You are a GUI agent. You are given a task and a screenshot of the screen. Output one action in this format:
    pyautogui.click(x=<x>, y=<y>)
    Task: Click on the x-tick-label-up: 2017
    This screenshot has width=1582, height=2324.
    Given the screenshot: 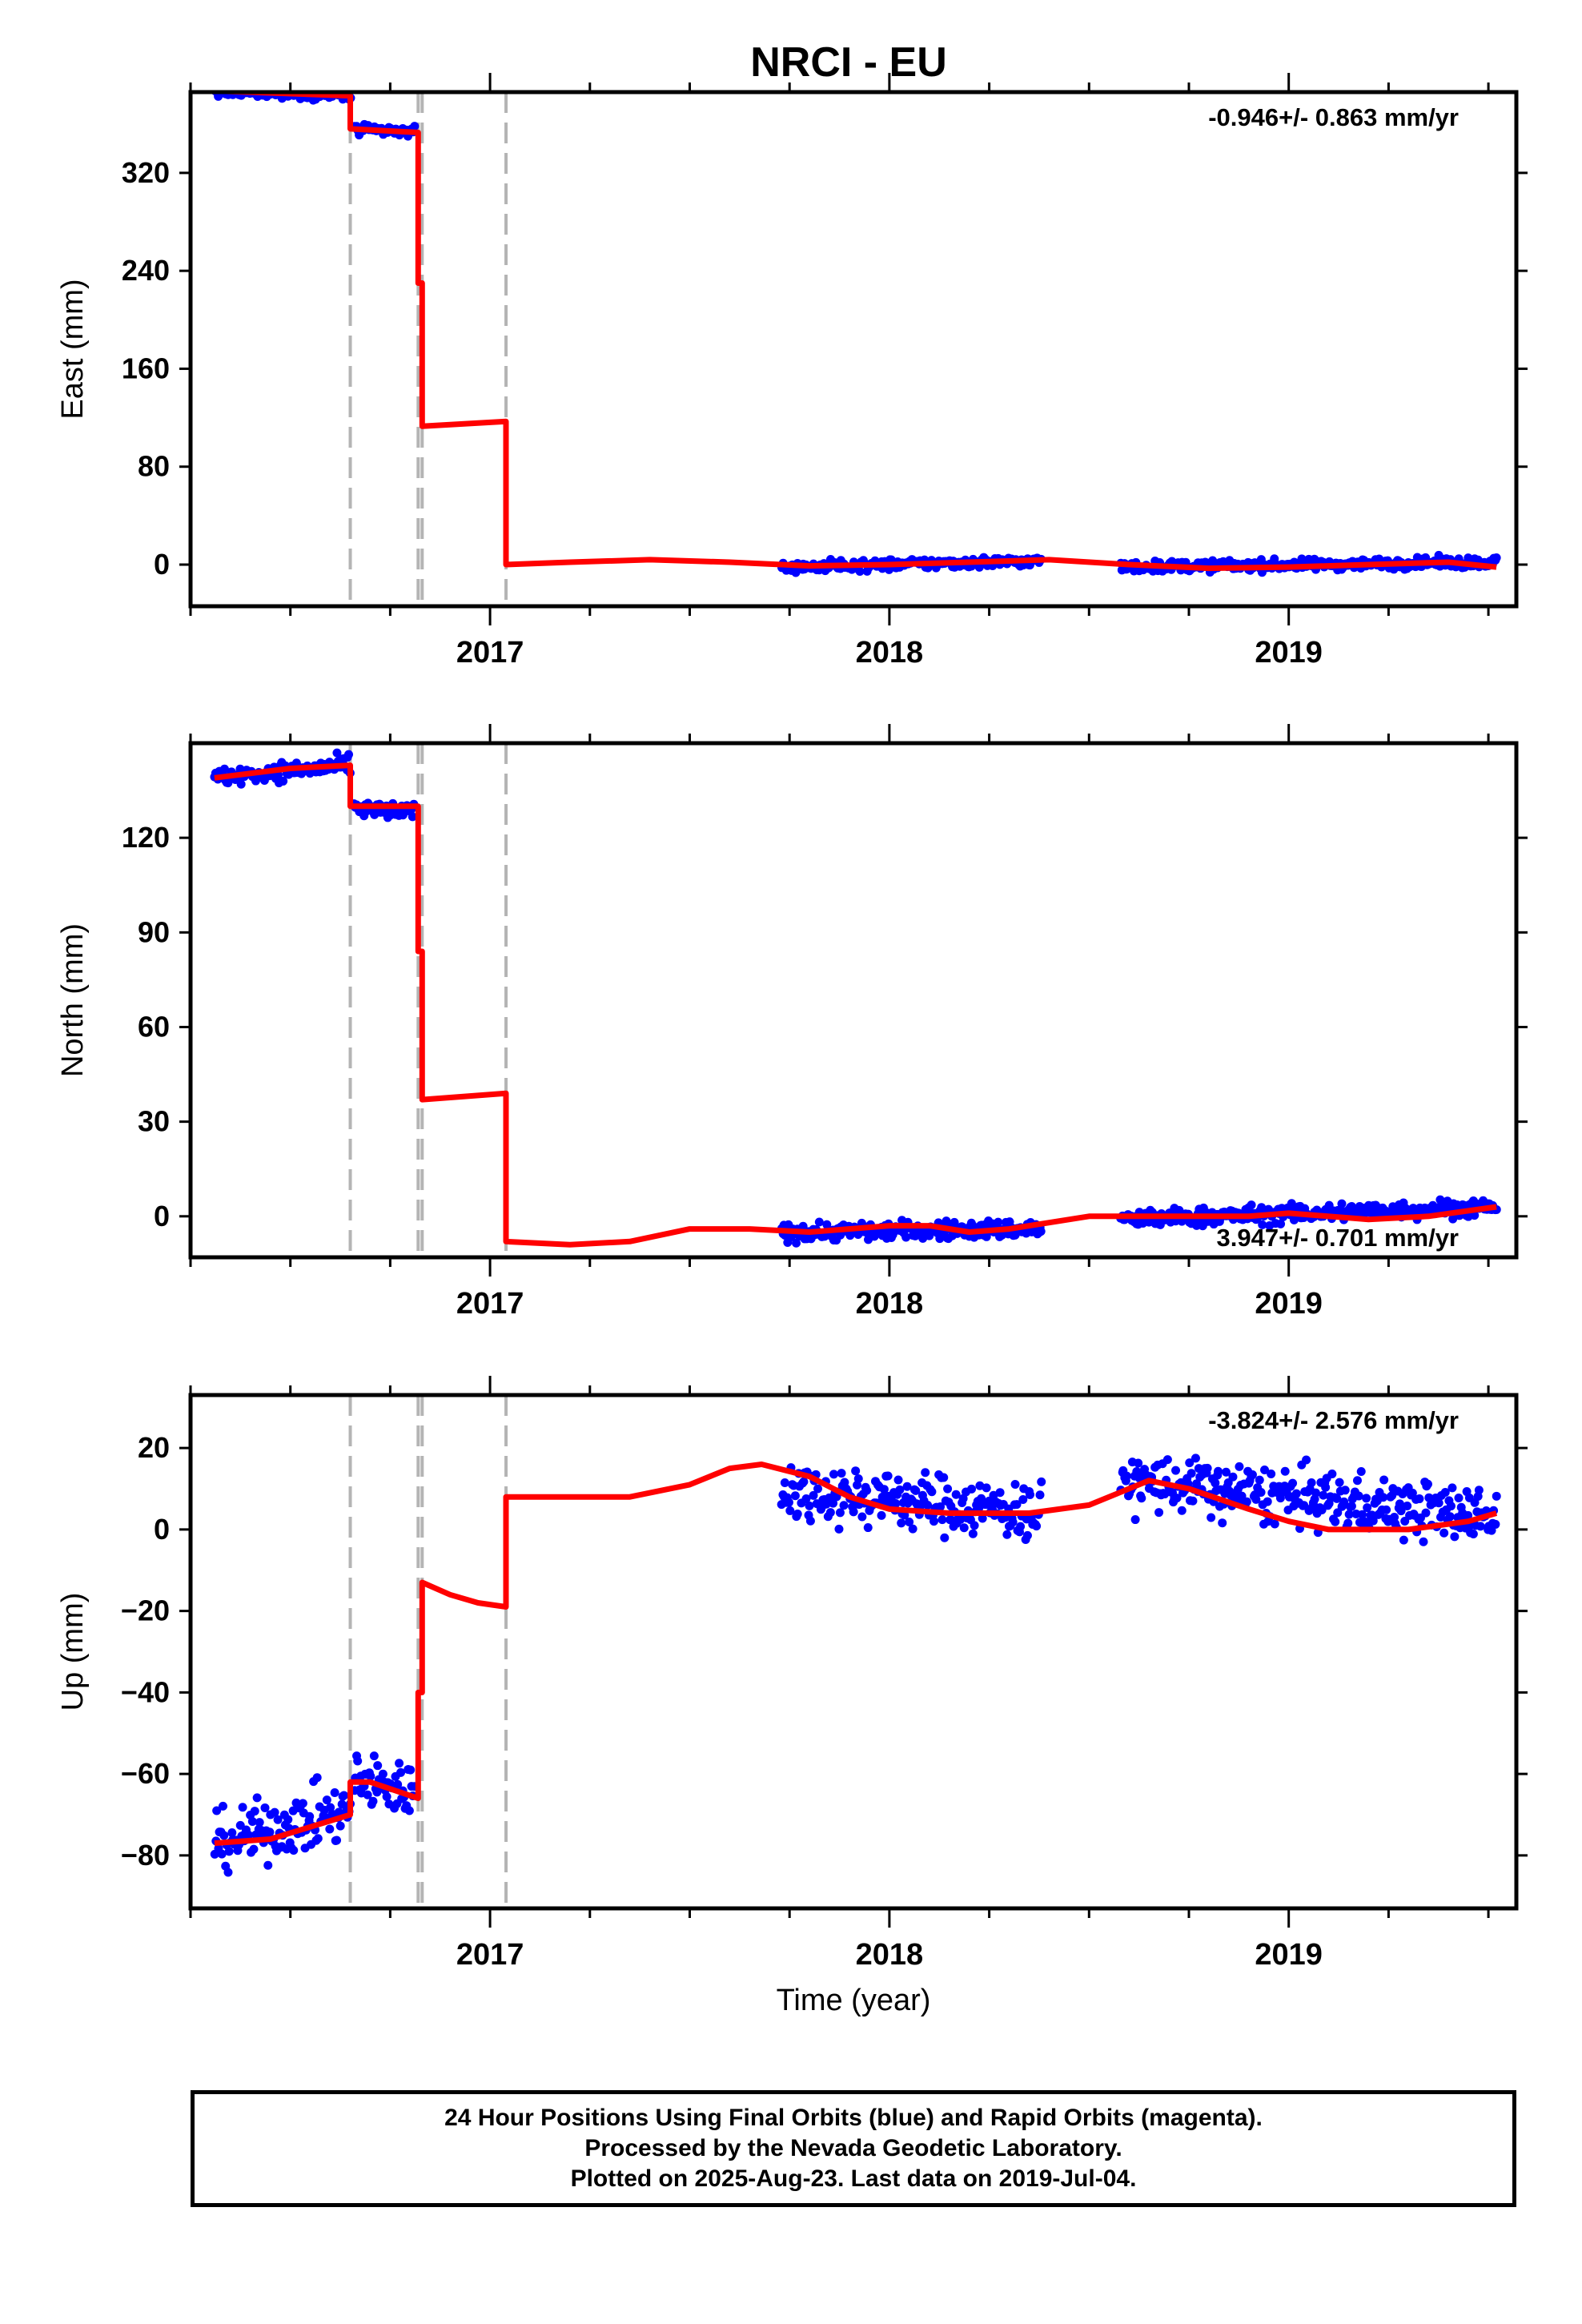 What is the action you would take?
    pyautogui.click(x=490, y=1955)
    